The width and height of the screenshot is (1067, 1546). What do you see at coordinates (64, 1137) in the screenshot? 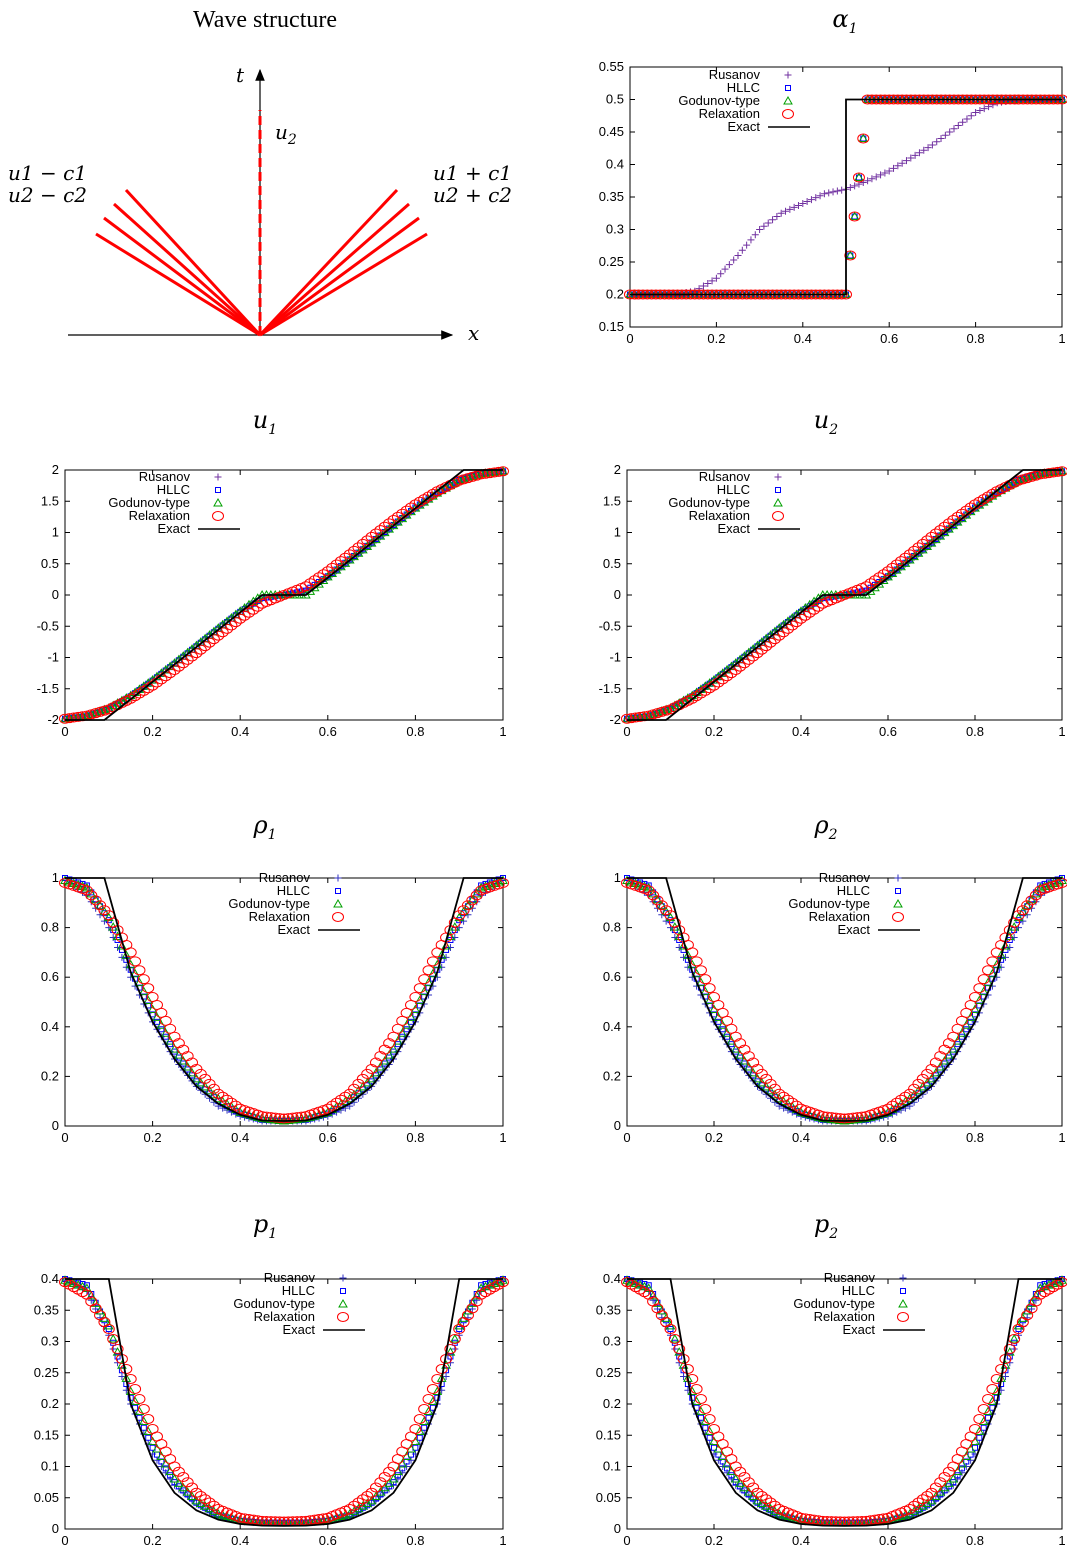
I see `chart-rho1-xtick-label: 0` at bounding box center [64, 1137].